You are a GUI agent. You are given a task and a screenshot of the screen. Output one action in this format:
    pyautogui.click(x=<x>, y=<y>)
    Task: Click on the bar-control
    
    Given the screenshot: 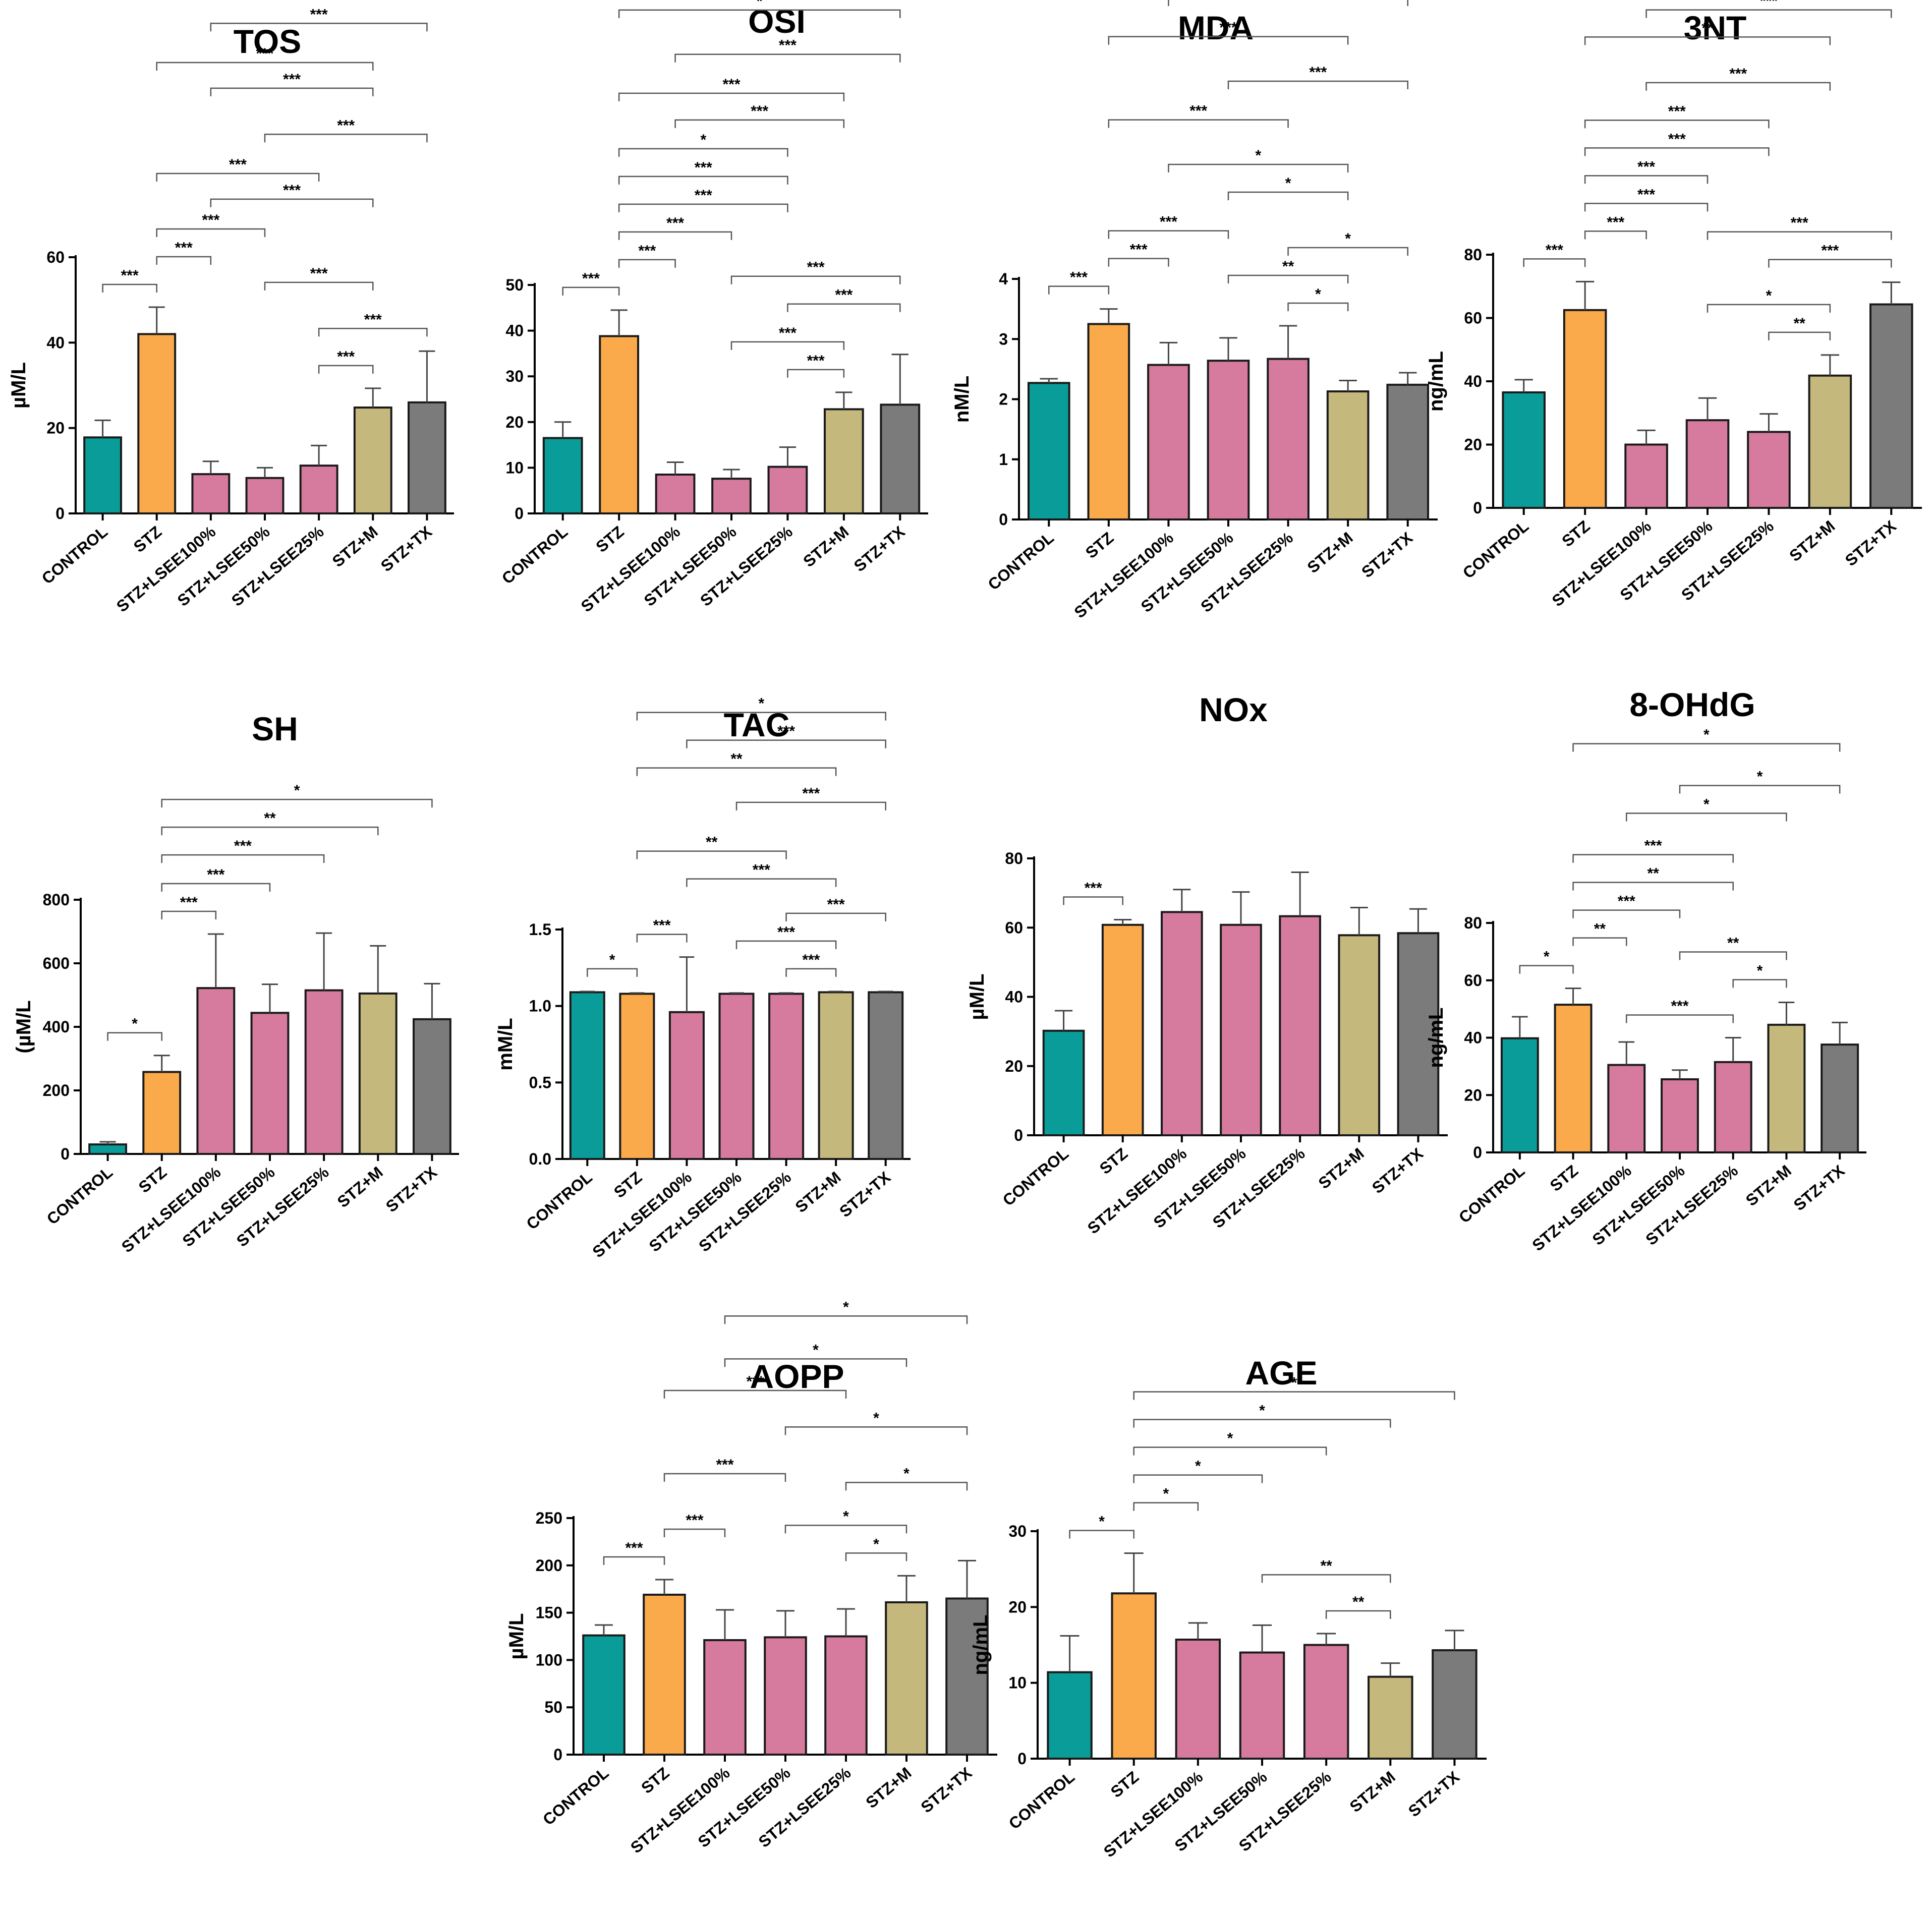 What is the action you would take?
    pyautogui.click(x=1063, y=1082)
    